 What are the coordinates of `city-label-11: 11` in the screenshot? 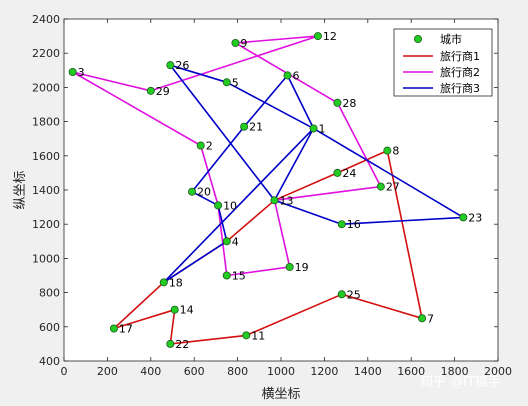 It's located at (258, 335).